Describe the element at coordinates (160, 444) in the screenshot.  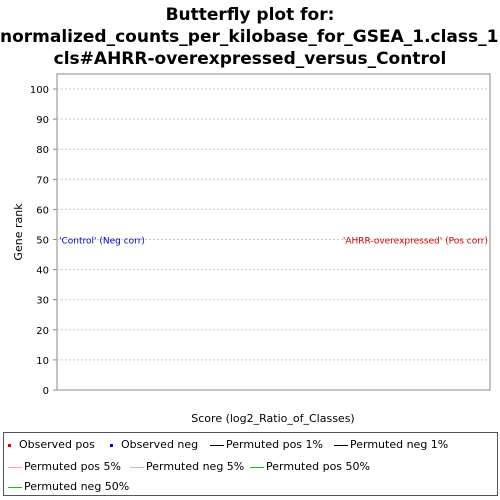
I see `legend-label: Observed neg` at that location.